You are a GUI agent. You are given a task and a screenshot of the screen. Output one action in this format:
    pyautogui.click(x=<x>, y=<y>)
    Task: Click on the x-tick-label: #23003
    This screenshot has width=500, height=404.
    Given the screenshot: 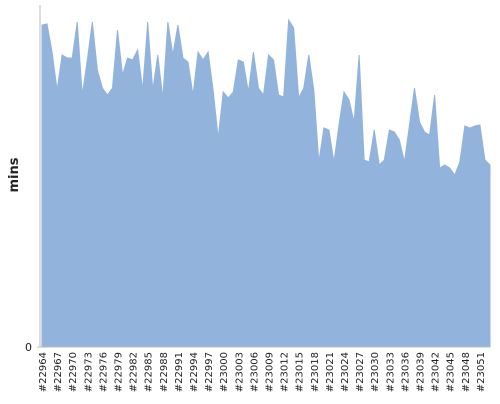 What is the action you would take?
    pyautogui.click(x=239, y=372)
    